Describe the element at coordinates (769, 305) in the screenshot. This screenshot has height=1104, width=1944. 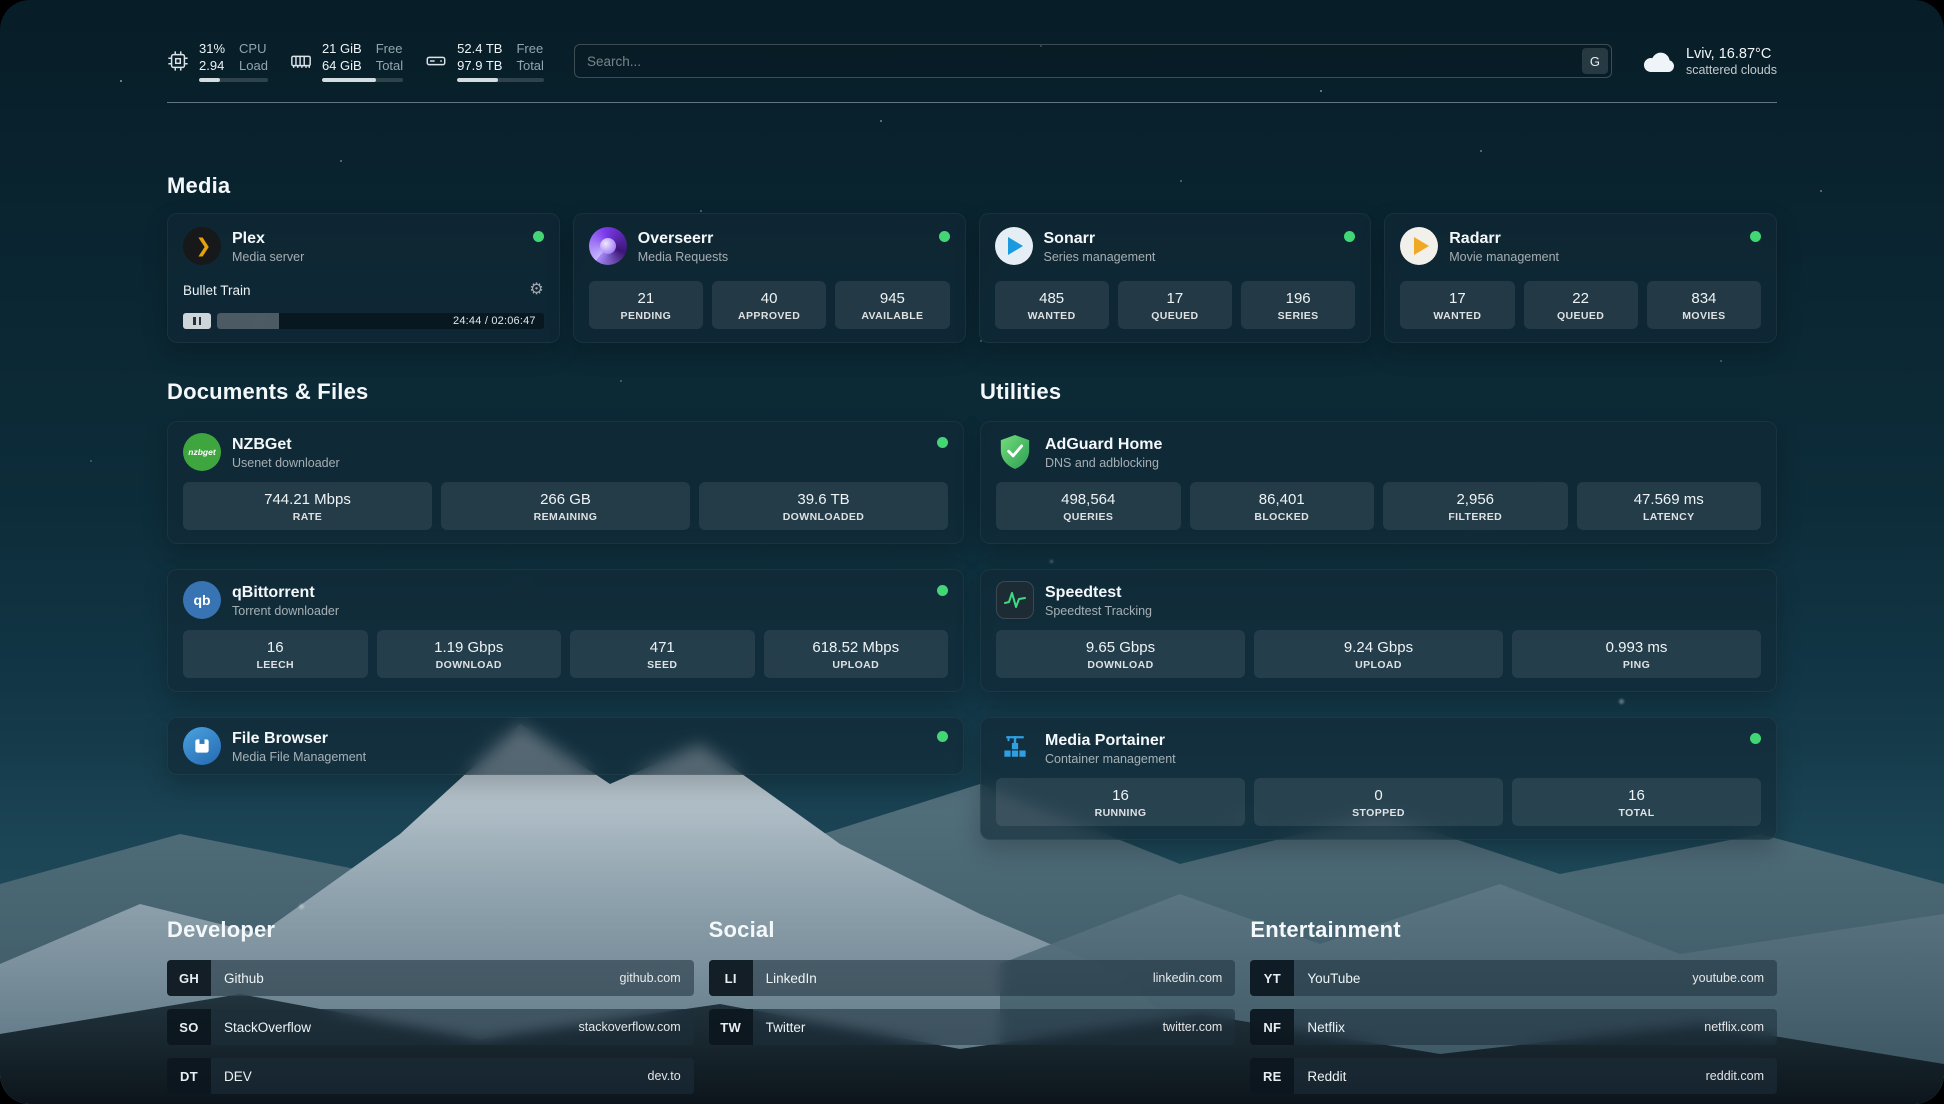
I see `stat-approved: 40 APPROVED` at that location.